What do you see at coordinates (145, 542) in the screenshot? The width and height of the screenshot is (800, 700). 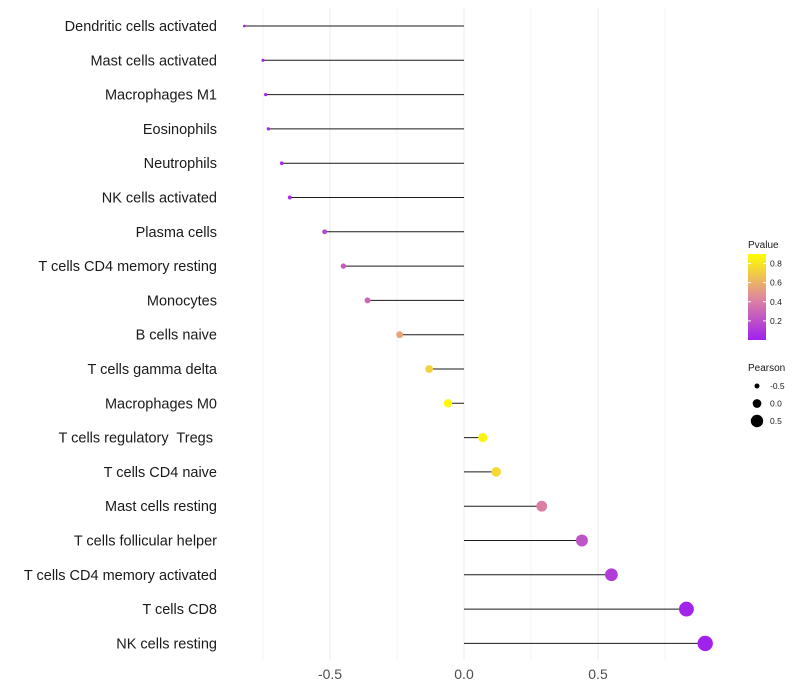 I see `y-tick-label: T cells follicular helper` at bounding box center [145, 542].